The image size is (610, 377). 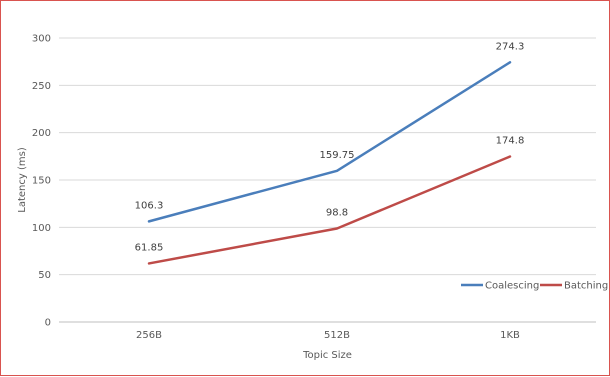 What do you see at coordinates (512, 286) in the screenshot?
I see `legend-label: Coalescing` at bounding box center [512, 286].